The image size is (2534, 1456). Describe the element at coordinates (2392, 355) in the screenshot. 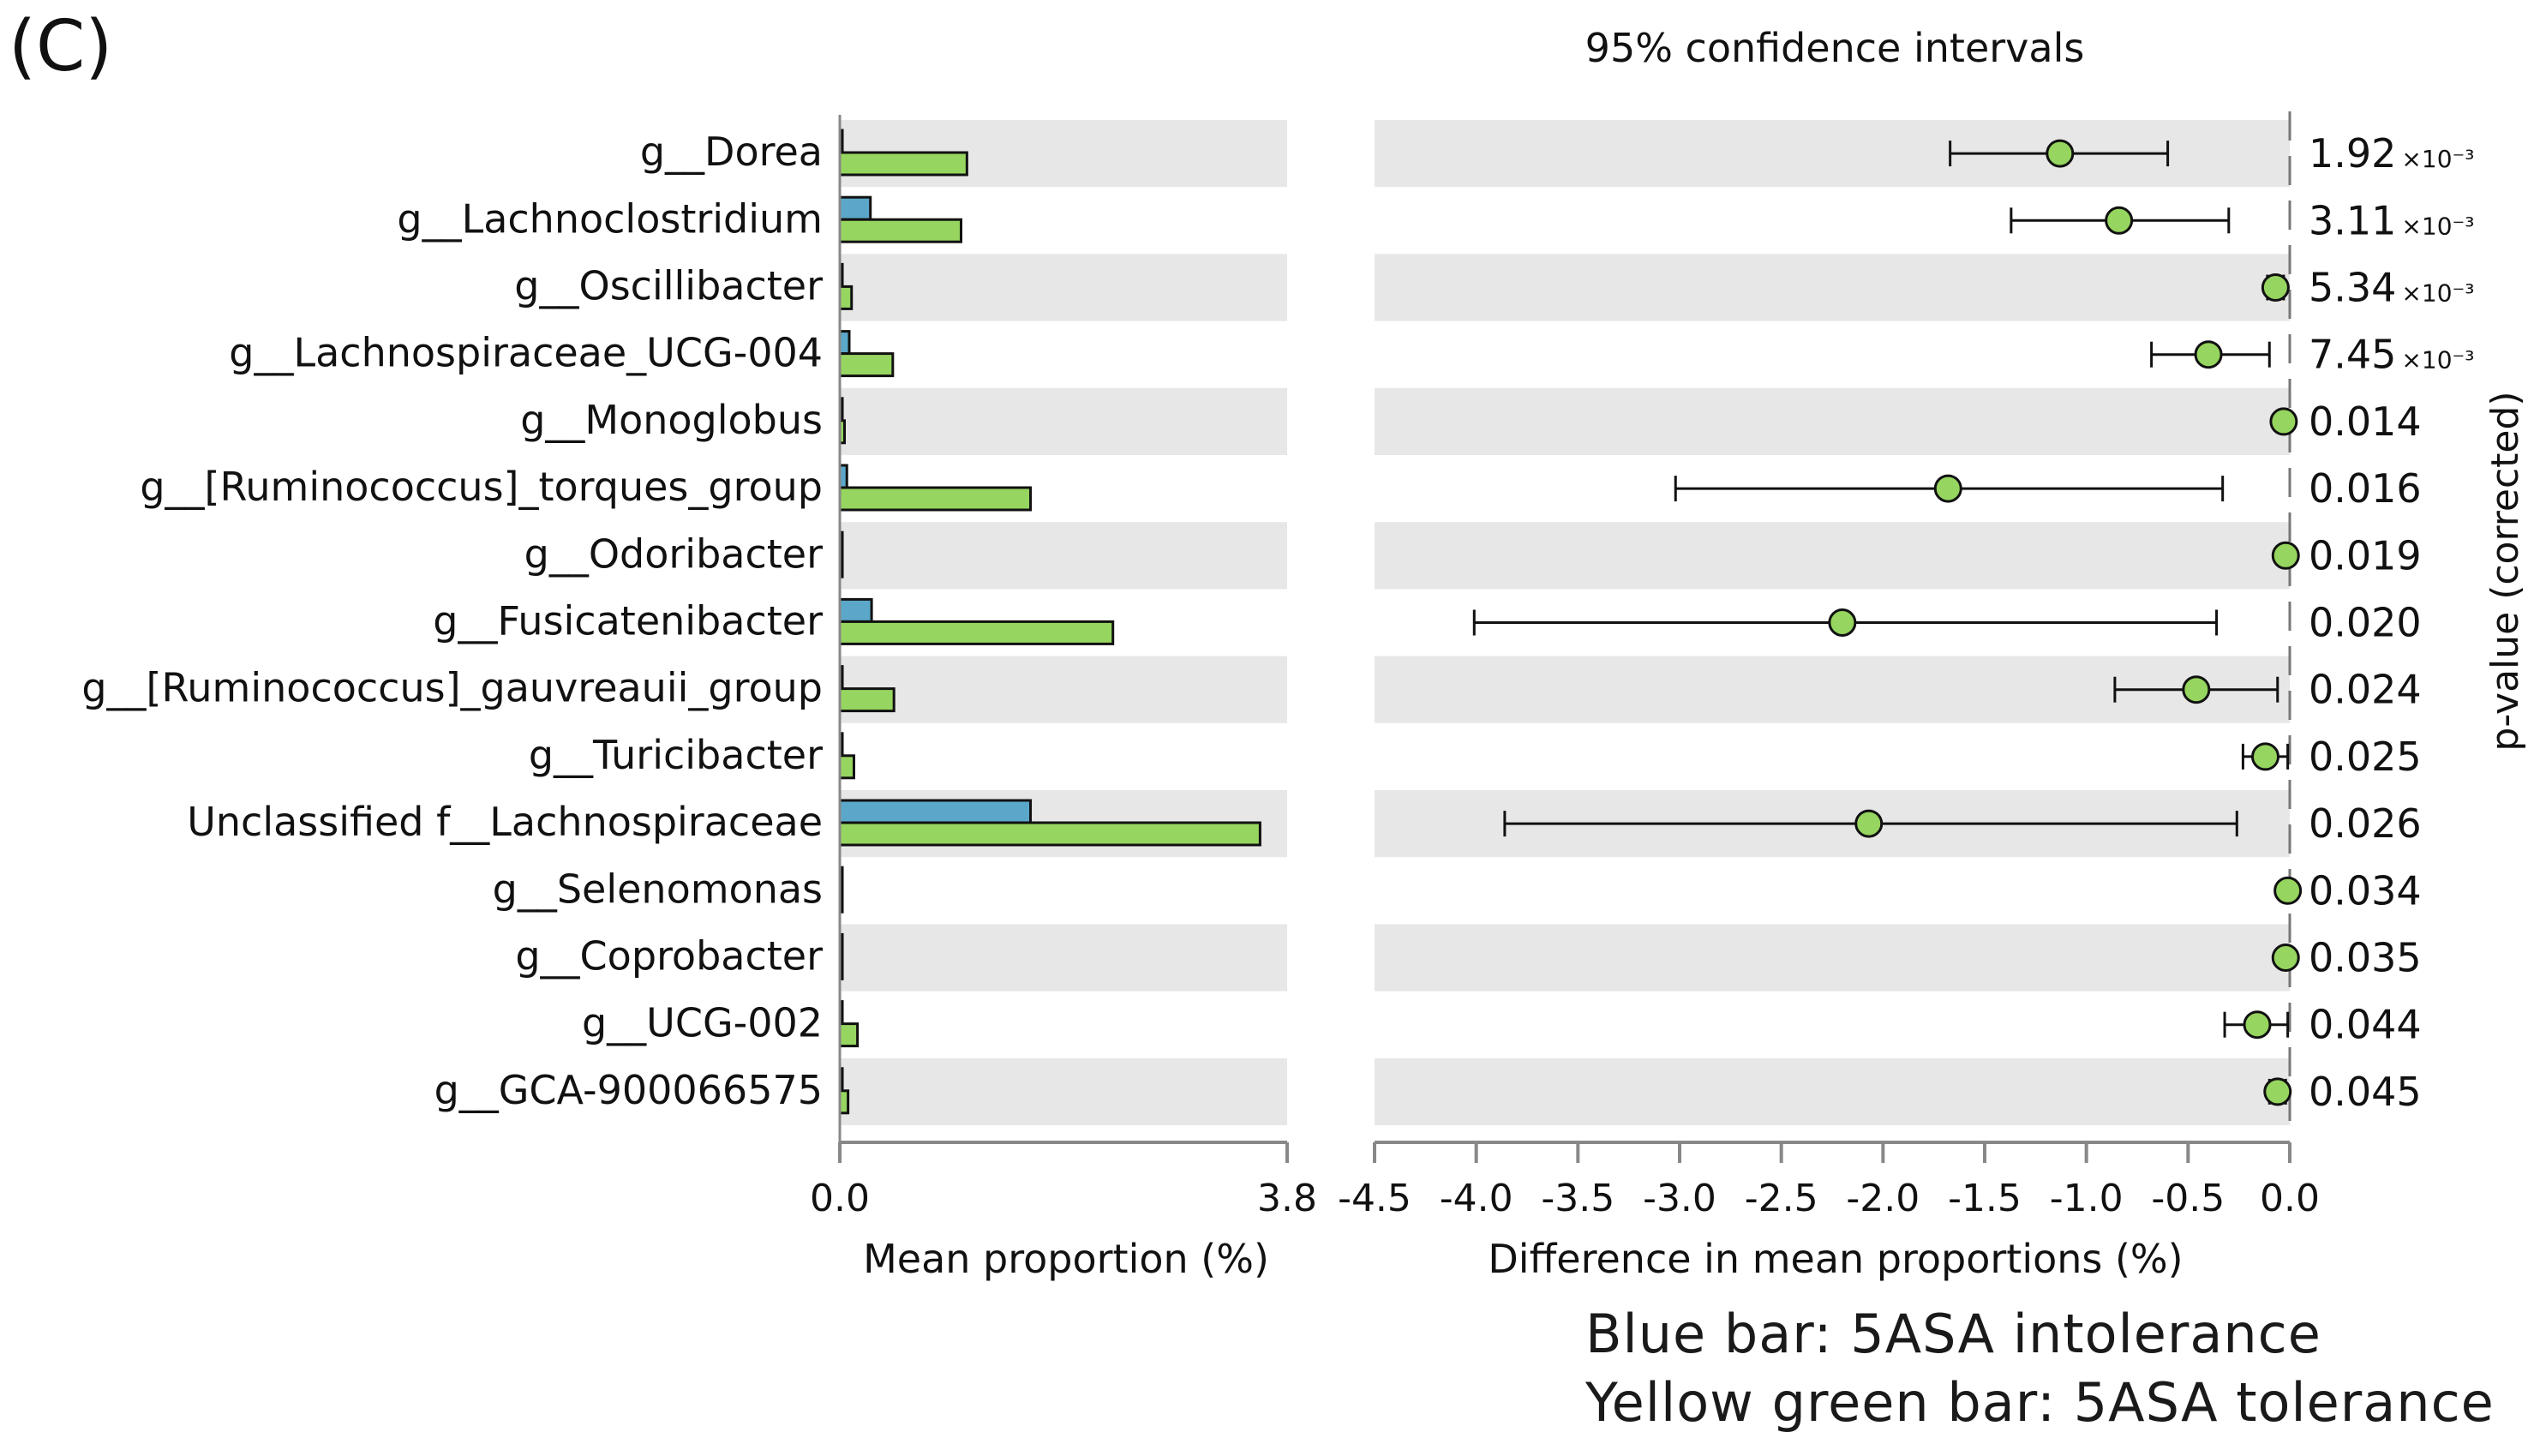

I see `p-value: 7.45 ×10⁻³` at that location.